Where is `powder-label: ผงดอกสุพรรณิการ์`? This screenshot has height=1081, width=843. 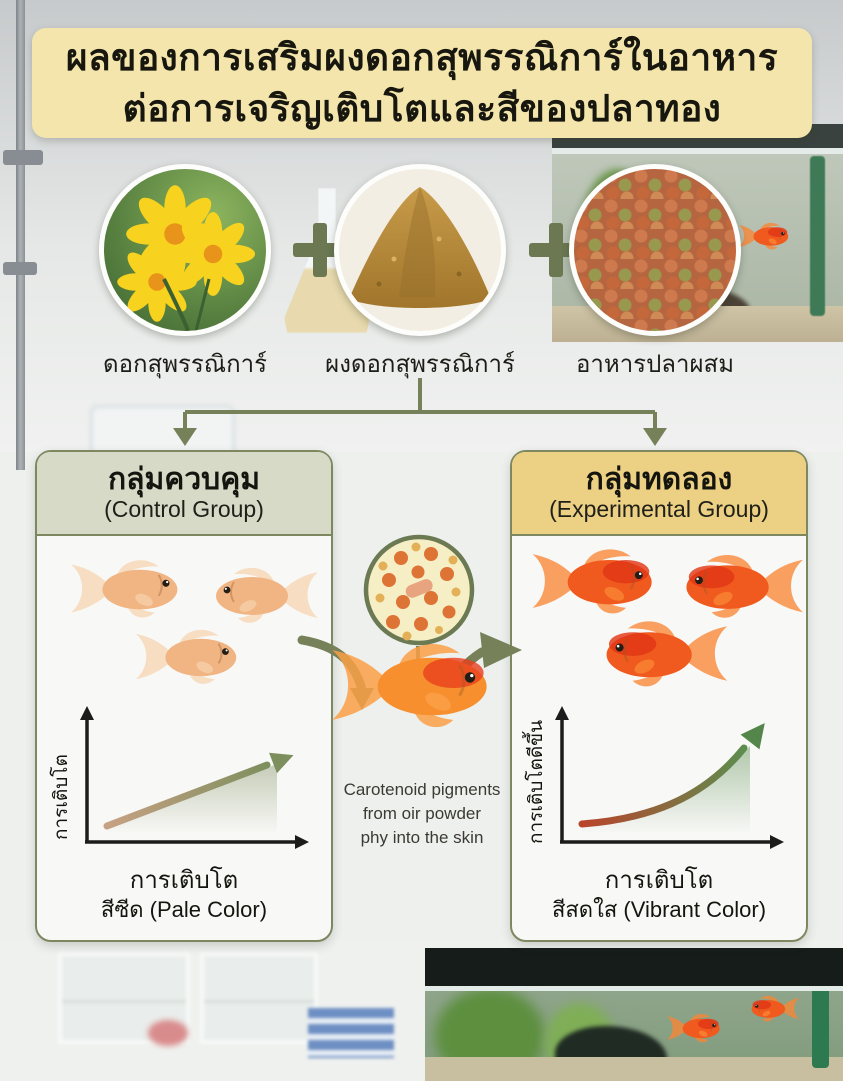 powder-label: ผงดอกสุพรรณิการ์ is located at coordinates (420, 364).